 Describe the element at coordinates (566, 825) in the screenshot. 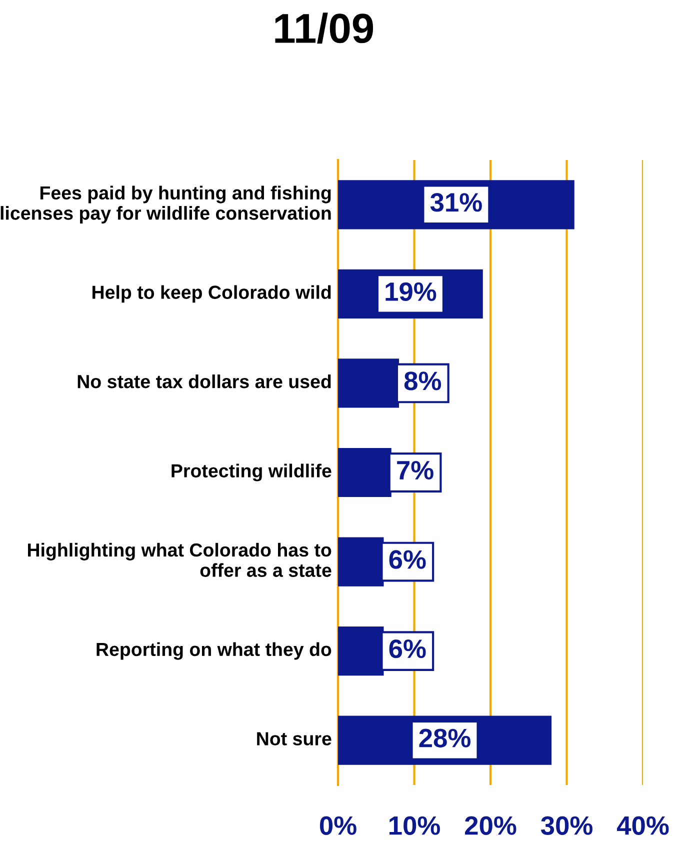

I see `x-tick-label: 30%` at that location.